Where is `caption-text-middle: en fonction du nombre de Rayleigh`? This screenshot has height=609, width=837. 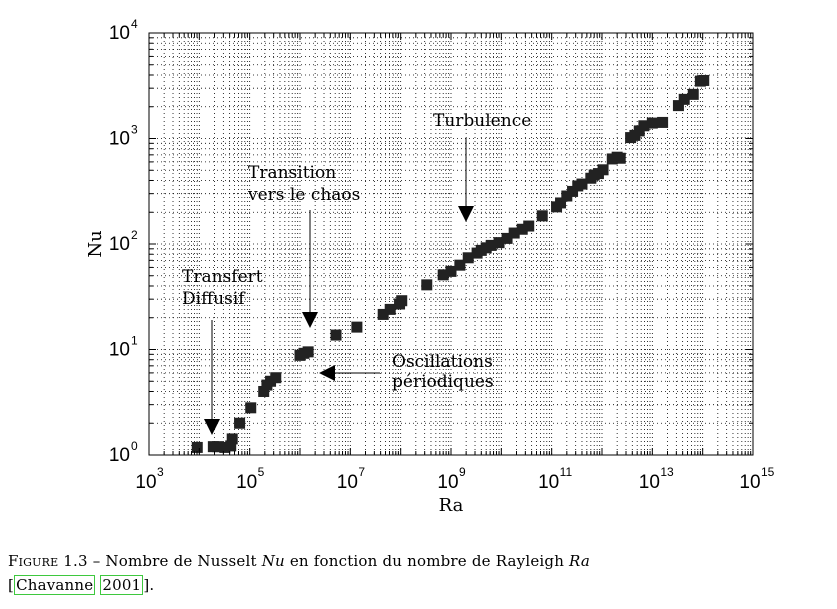 caption-text-middle: en fonction du nombre de Rayleigh is located at coordinates (427, 561).